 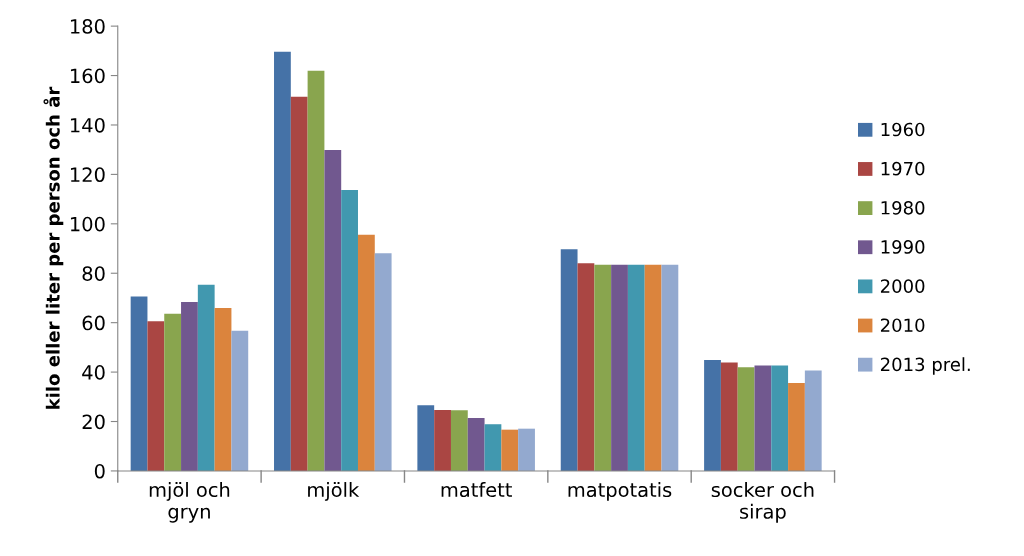 I want to click on legend-label: 1960, so click(x=903, y=129).